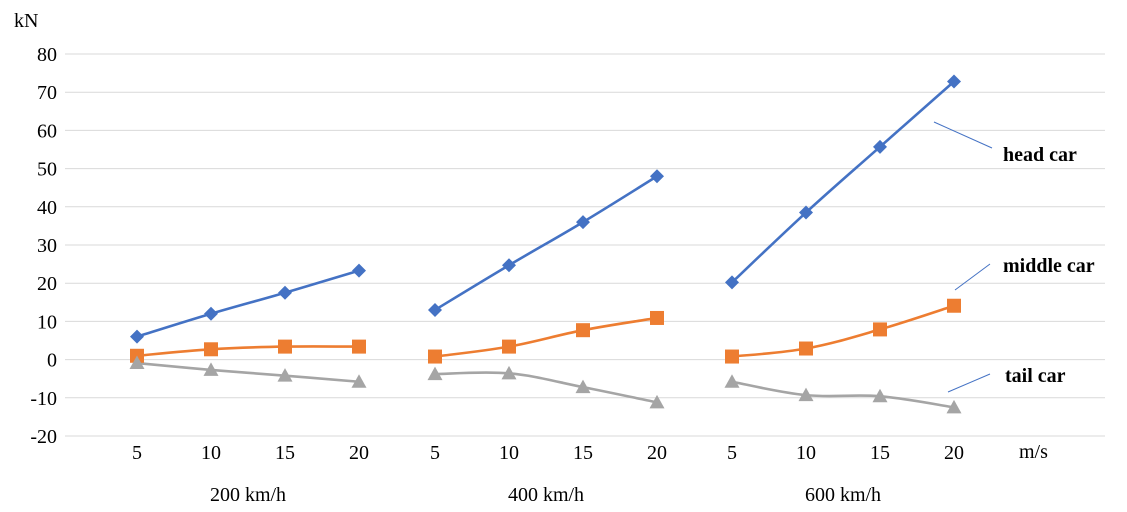 This screenshot has width=1127, height=512. Describe the element at coordinates (47, 322) in the screenshot. I see `y-tick-label: 10` at that location.